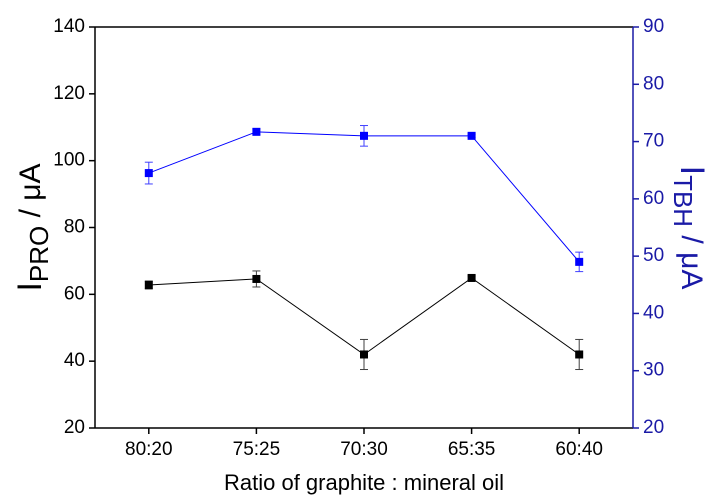  Describe the element at coordinates (149, 449) in the screenshot. I see `x-tick-label: 80:20` at that location.